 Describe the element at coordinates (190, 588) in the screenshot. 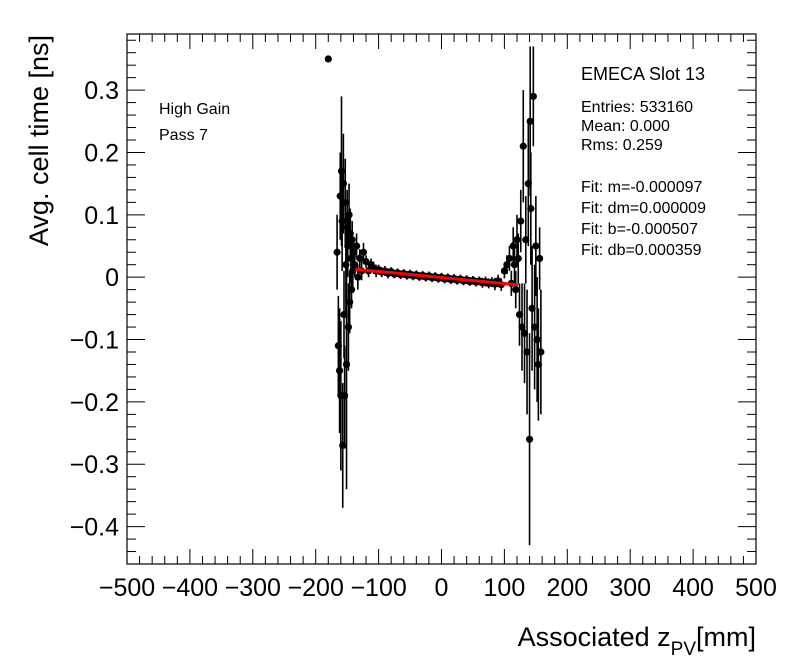

I see `x-tick-label: −400` at that location.